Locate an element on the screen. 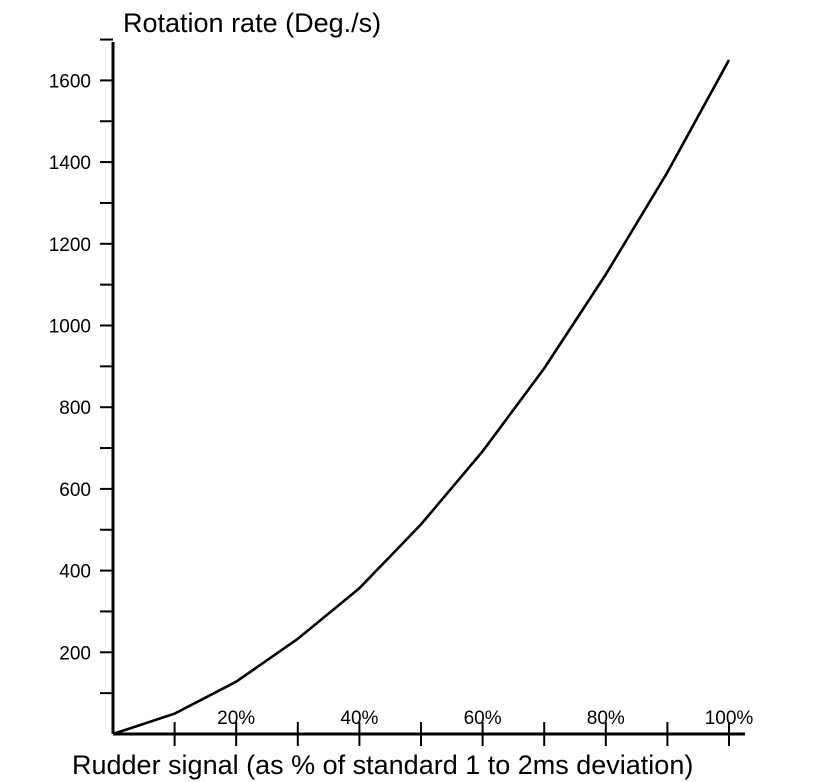 This screenshot has width=820, height=782. y-axis: 200 400 600 800 1000 1200 1400 1600 is located at coordinates (82, 386).